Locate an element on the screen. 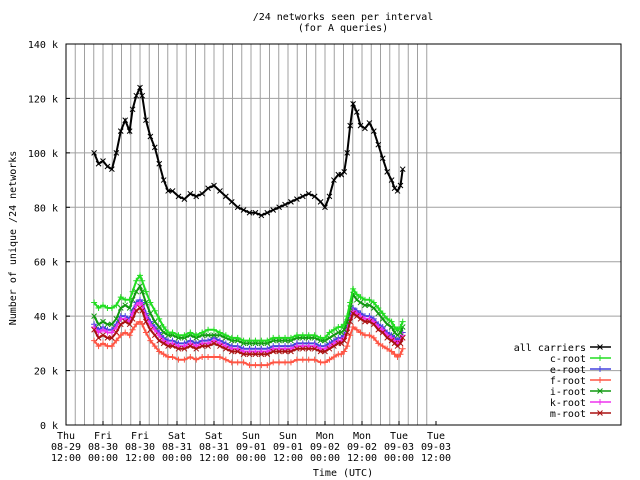 The image size is (640, 480). y-tick-label: 60 k is located at coordinates (46, 263).